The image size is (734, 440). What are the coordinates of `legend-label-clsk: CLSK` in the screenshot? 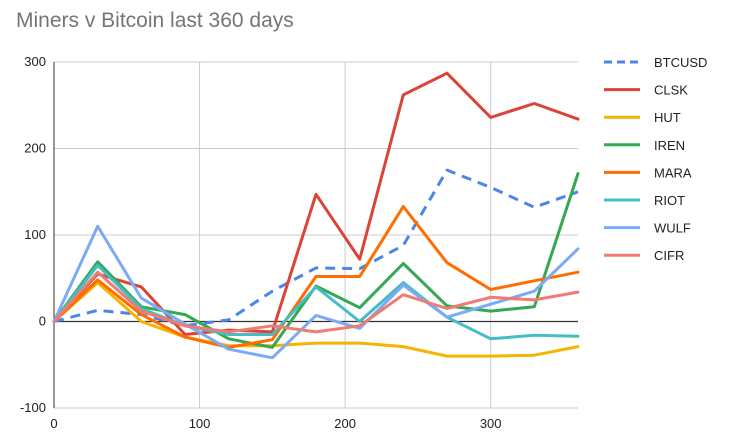 It's located at (671, 90).